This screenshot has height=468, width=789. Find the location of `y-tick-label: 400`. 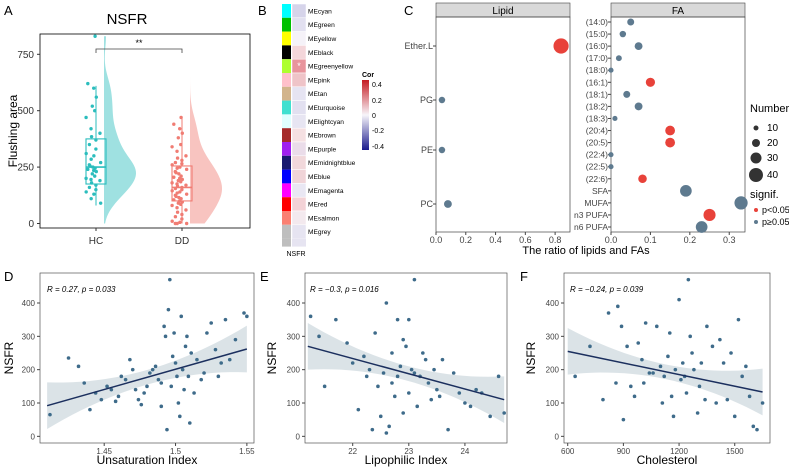

y-tick-label: 400 is located at coordinates (294, 303).